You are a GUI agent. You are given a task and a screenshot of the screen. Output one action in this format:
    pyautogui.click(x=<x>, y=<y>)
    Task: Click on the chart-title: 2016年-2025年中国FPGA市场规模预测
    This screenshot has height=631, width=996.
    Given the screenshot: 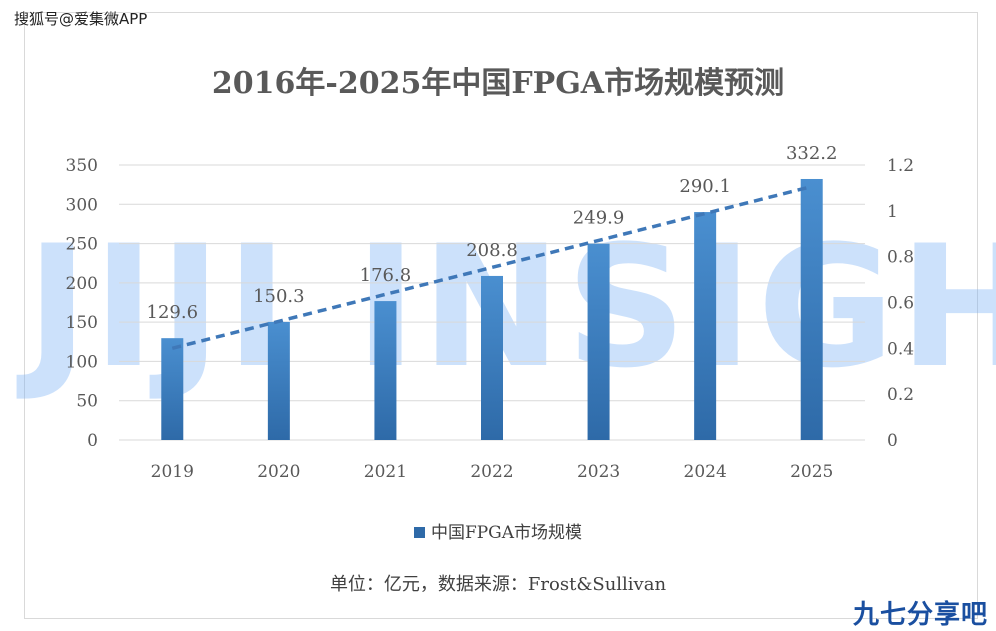 What is the action you would take?
    pyautogui.click(x=498, y=83)
    